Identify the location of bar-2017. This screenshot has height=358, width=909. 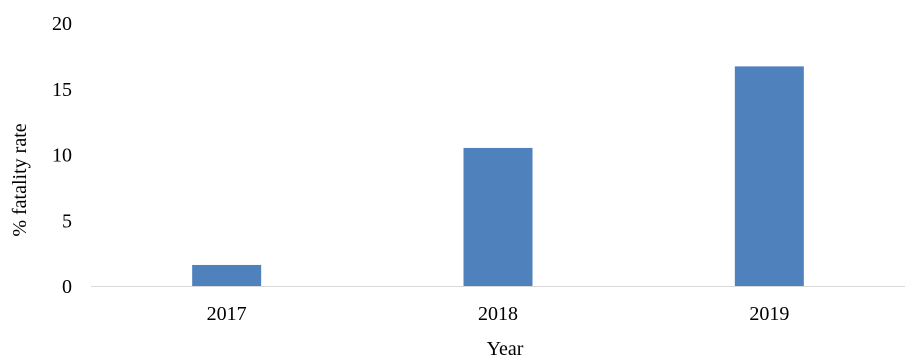
(227, 275).